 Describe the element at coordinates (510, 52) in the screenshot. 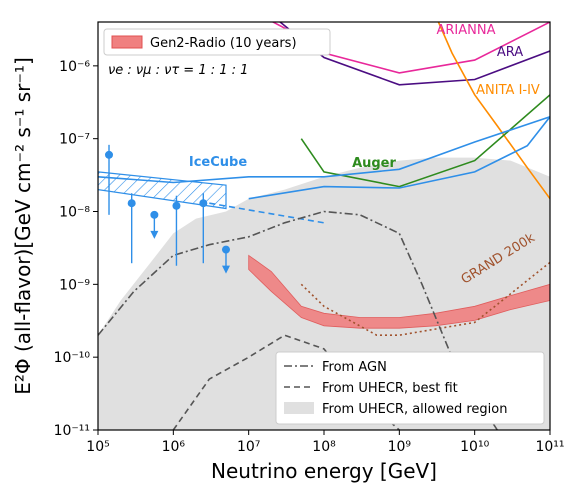

I see `annotation-ara: ARA` at that location.